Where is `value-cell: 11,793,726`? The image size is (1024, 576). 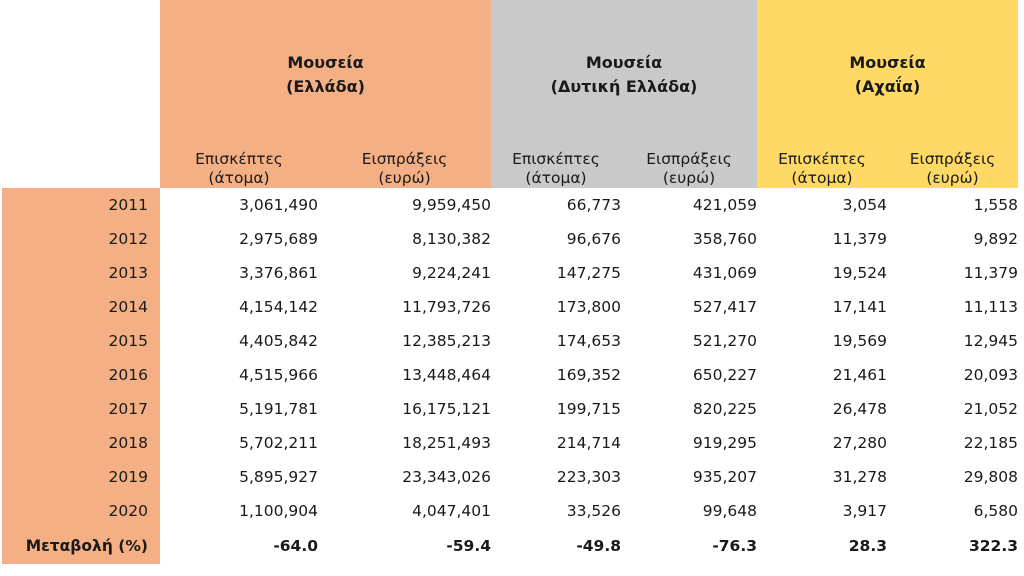
value-cell: 11,793,726 is located at coordinates (446, 307).